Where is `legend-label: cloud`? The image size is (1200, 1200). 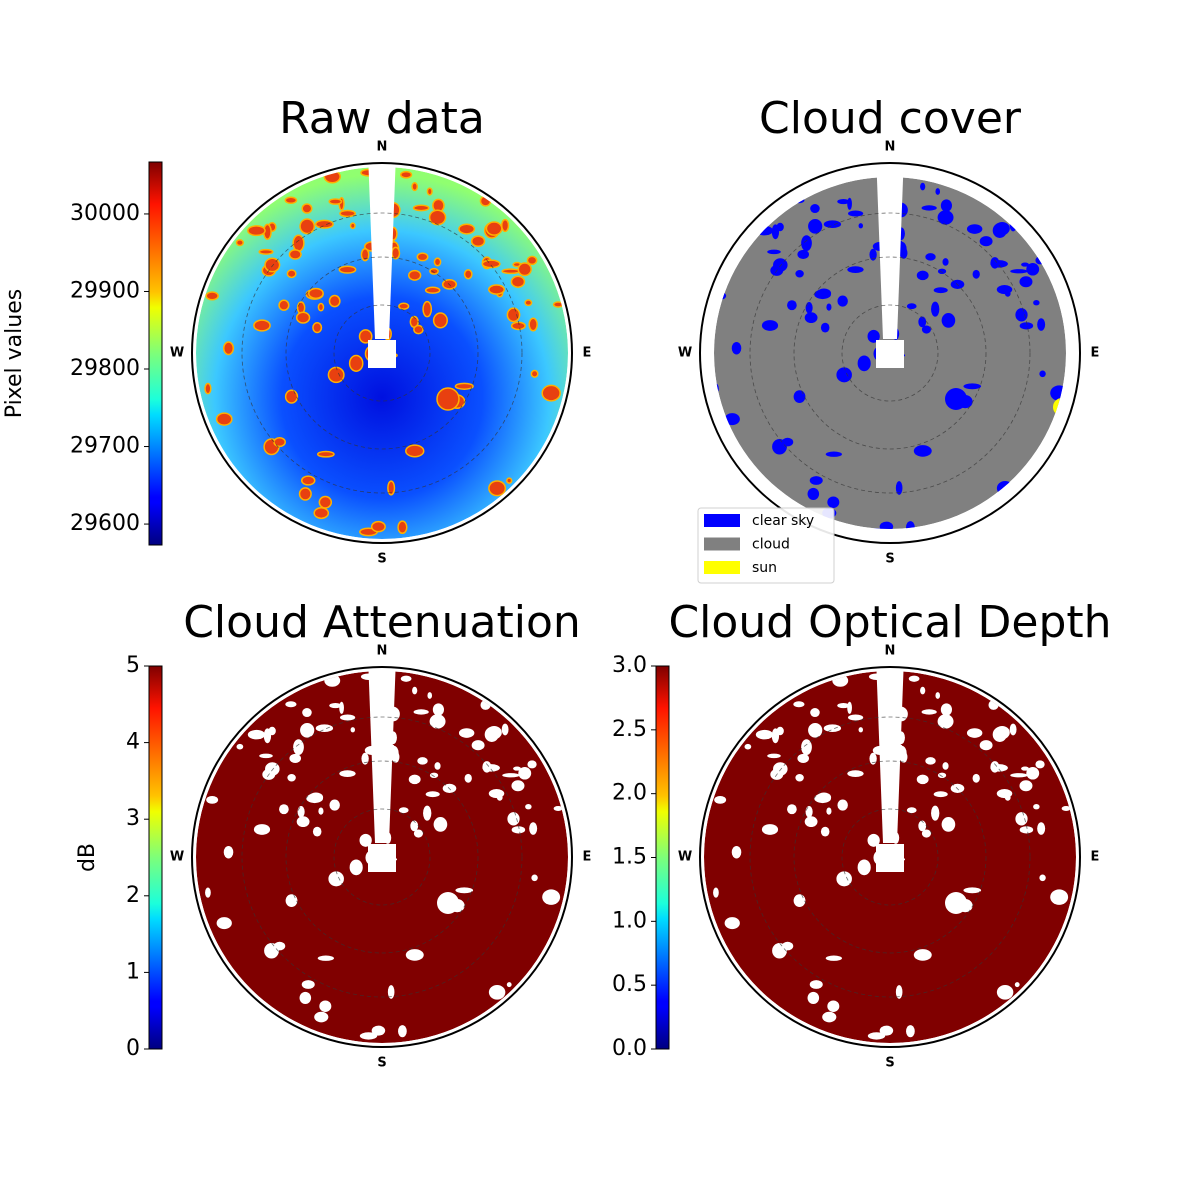
legend-label: cloud is located at coordinates (771, 545).